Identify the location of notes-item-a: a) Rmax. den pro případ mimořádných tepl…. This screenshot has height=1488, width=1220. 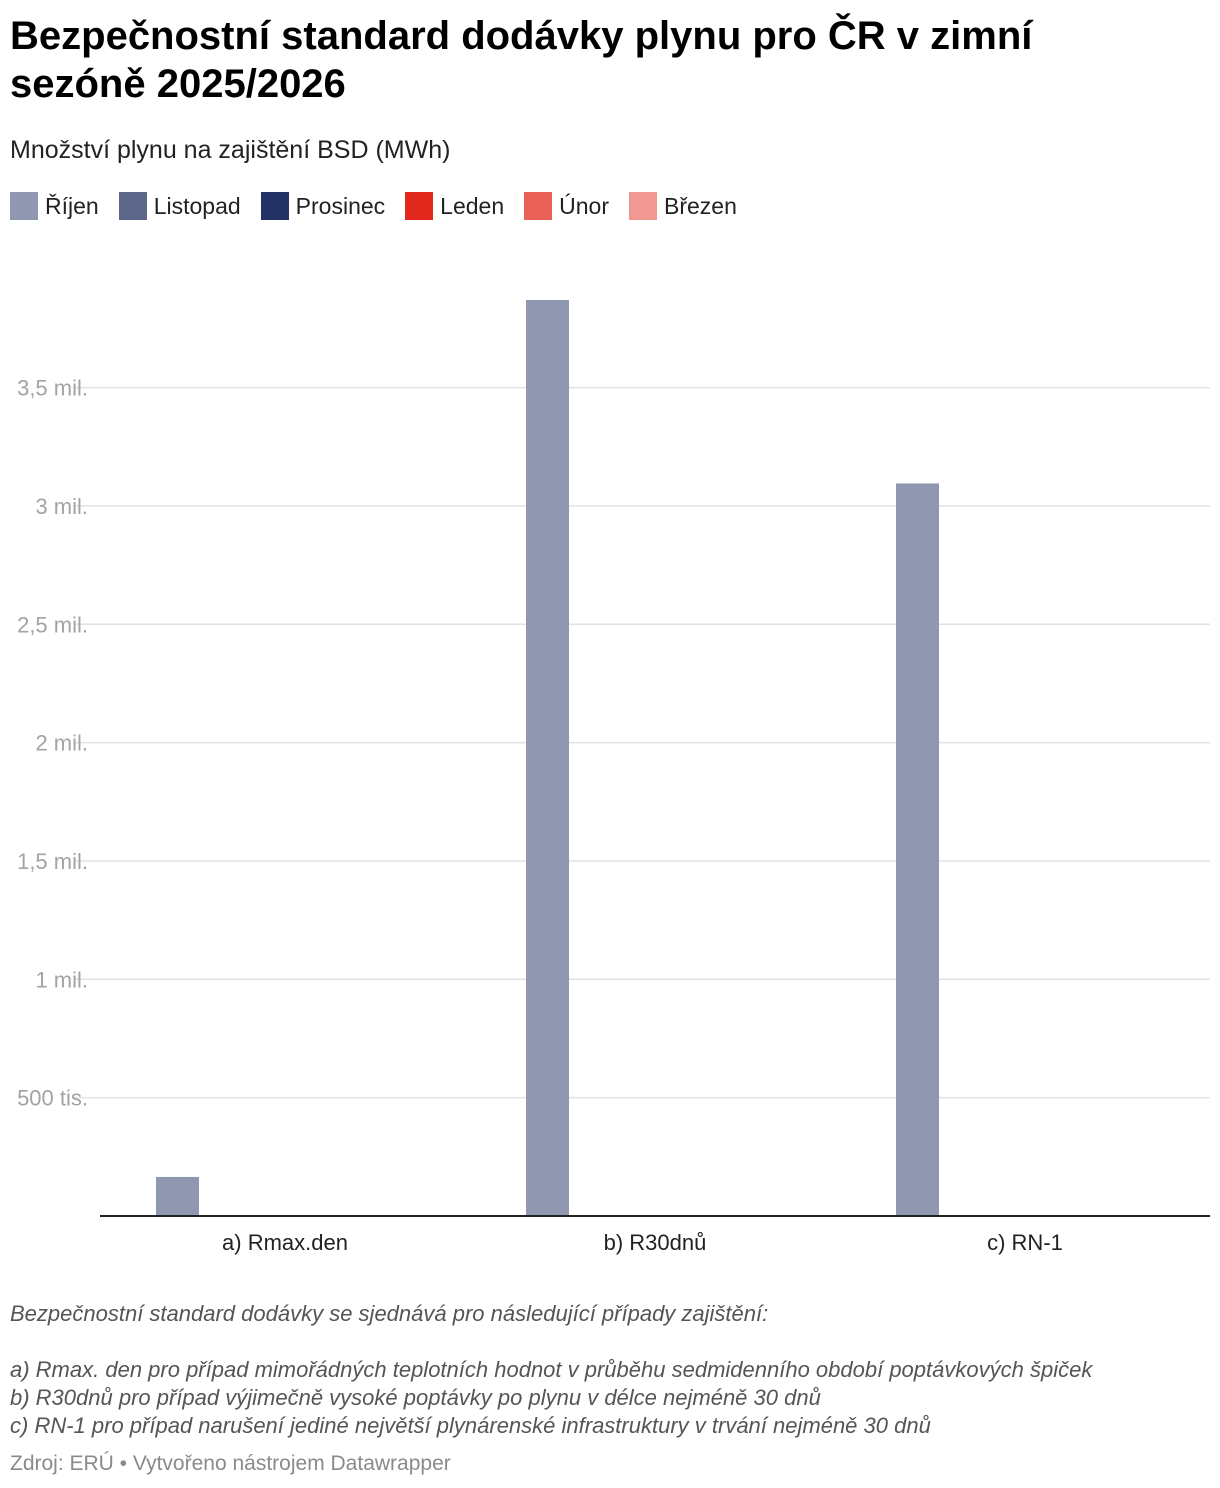
(551, 1369).